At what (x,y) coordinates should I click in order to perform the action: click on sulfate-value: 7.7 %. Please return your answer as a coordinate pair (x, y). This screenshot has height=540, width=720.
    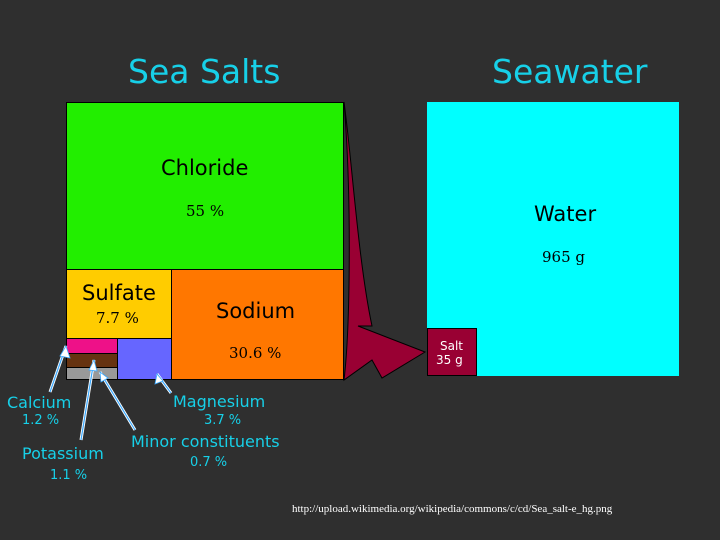
    Looking at the image, I should click on (117, 318).